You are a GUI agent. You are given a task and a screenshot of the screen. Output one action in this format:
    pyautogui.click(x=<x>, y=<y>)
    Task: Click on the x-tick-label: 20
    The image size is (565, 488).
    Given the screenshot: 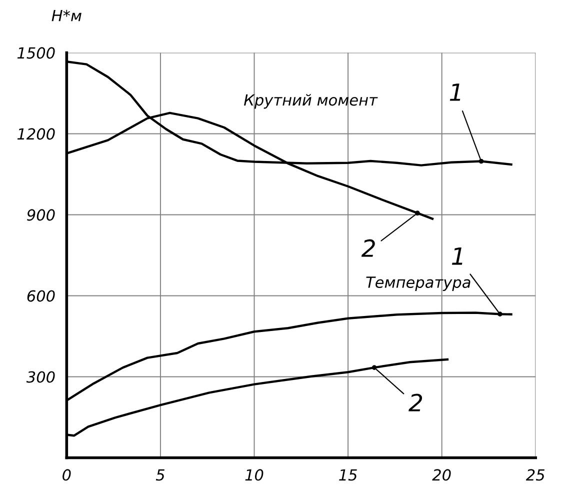 What is the action you would take?
    pyautogui.click(x=441, y=475)
    